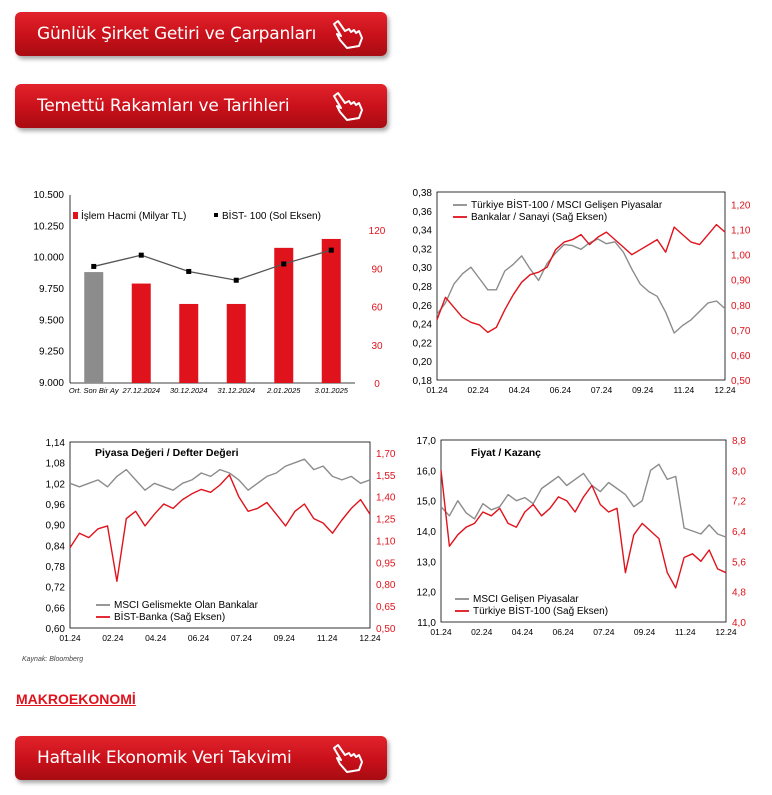  What do you see at coordinates (426, 623) in the screenshot?
I see `left-tick-label: 11,0` at bounding box center [426, 623].